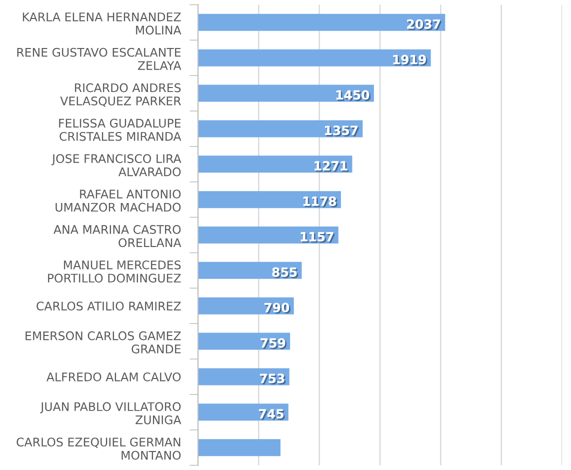 This screenshot has height=470, width=571. I want to click on y-tick-label: KARLA ELENA HERNANDEZ MOLINA, so click(102, 23).